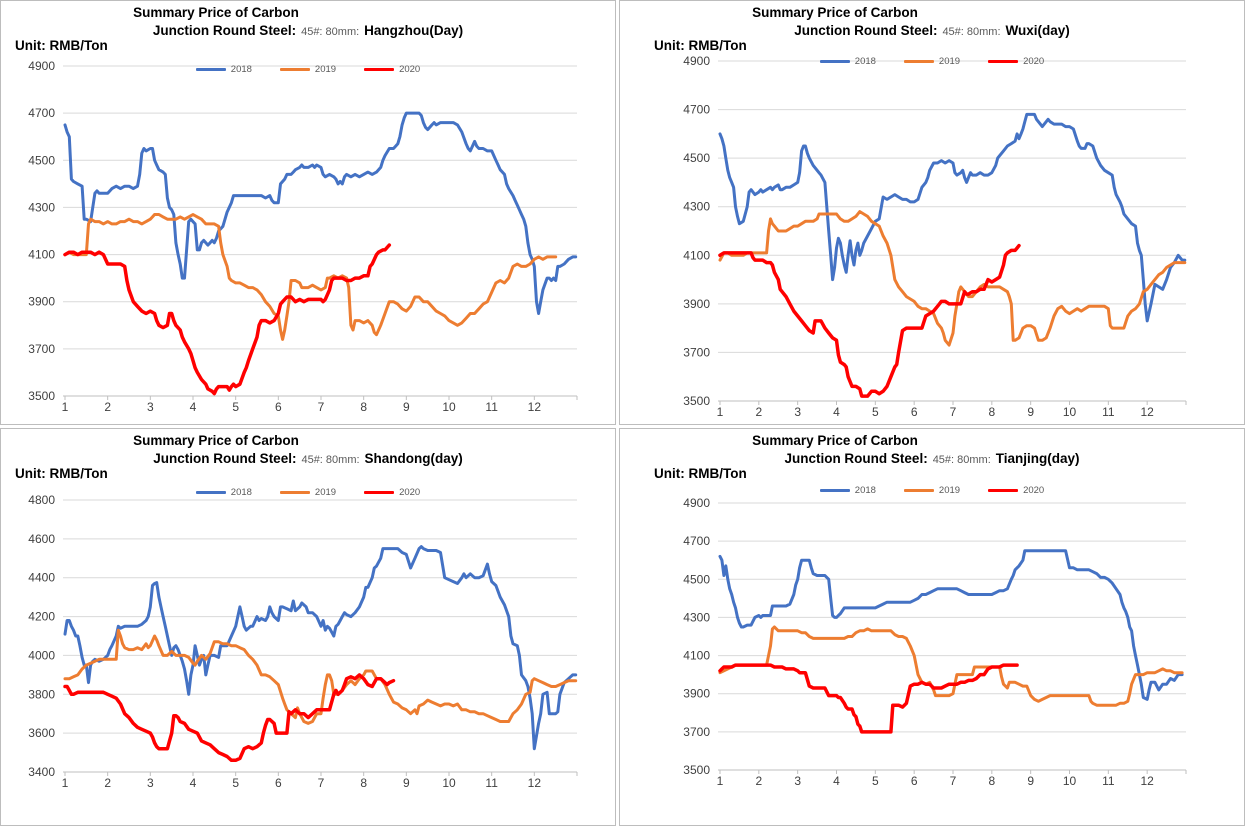 This screenshot has height=826, width=1245. What do you see at coordinates (41, 617) in the screenshot?
I see `y-axis-tick-label: 4200` at bounding box center [41, 617].